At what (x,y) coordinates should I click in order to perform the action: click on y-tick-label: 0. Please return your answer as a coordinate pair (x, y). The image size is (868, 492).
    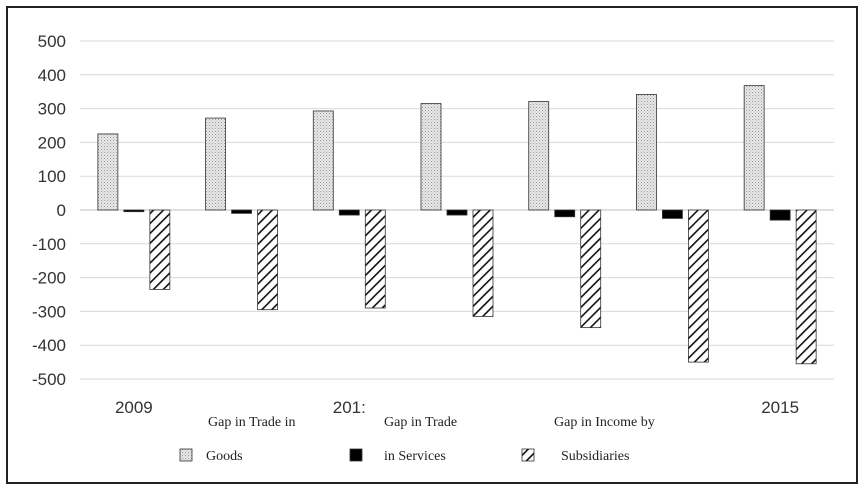
    Looking at the image, I should click on (61, 210).